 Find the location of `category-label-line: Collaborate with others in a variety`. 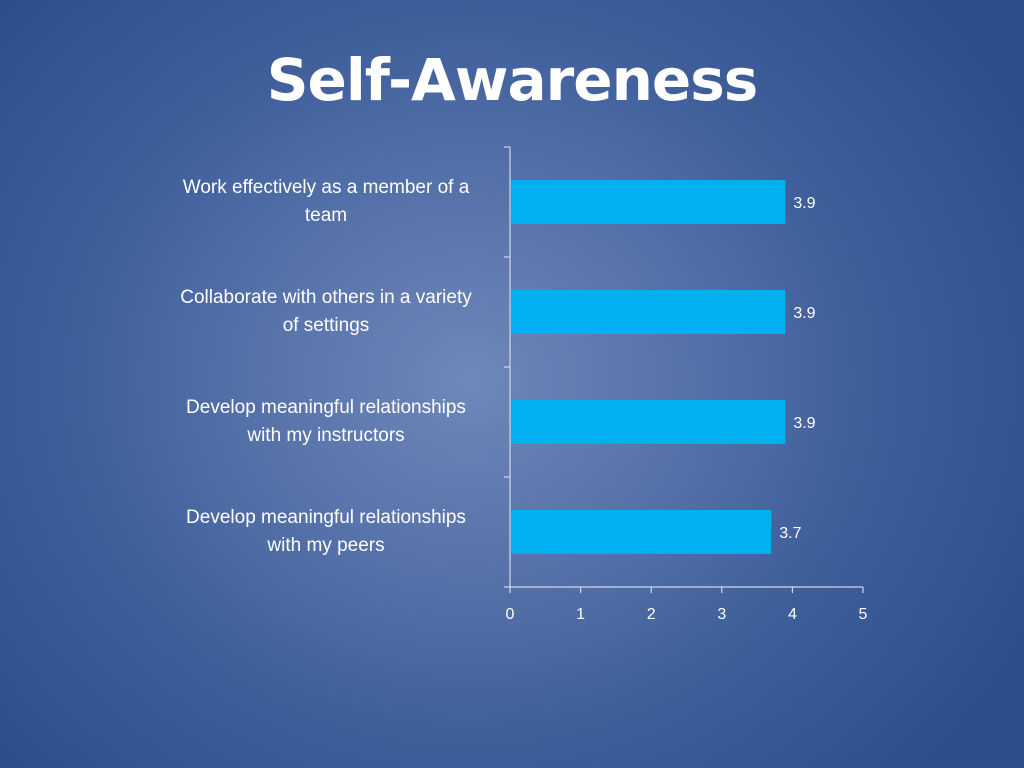

category-label-line: Collaborate with others in a variety is located at coordinates (326, 297).